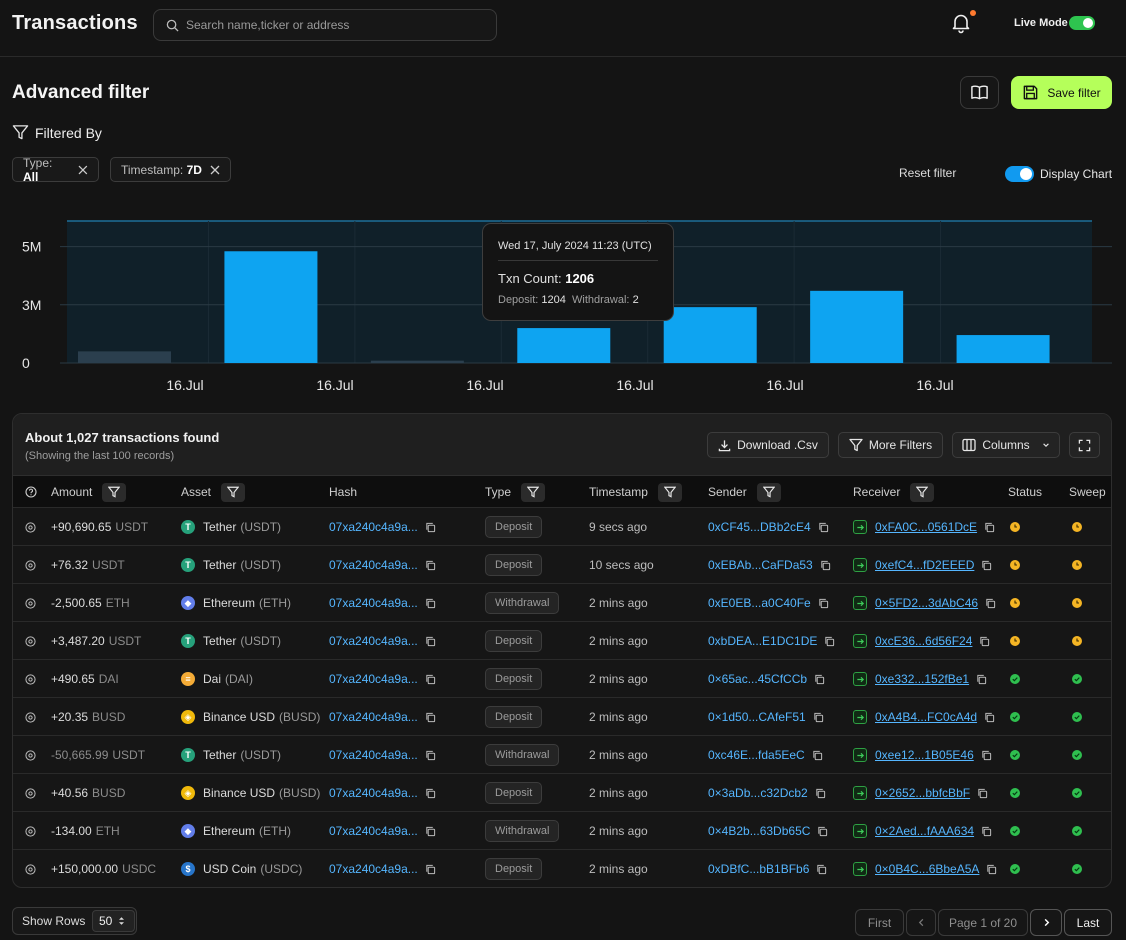 The height and width of the screenshot is (940, 1126). What do you see at coordinates (926, 717) in the screenshot?
I see `receiver-link: 0xA4B4...FC0cA4d` at bounding box center [926, 717].